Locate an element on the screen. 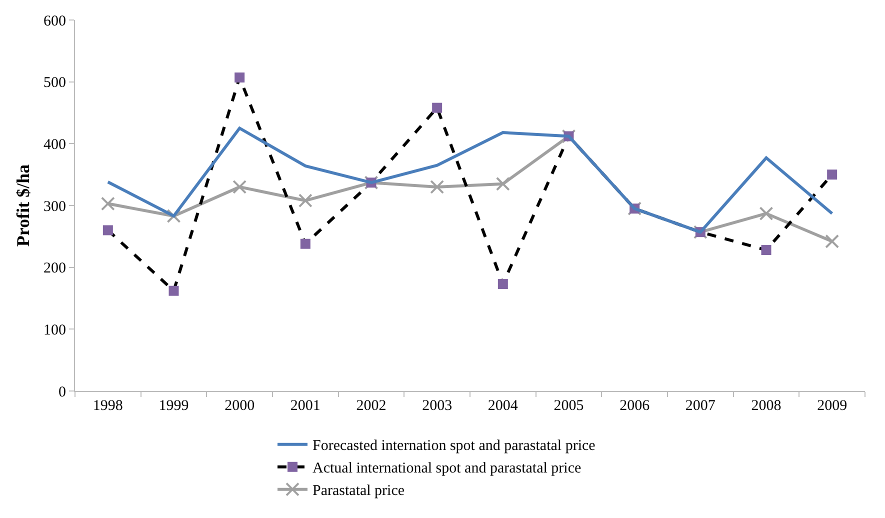 This screenshot has width=885, height=518. y-tick-label: 600 is located at coordinates (55, 21).